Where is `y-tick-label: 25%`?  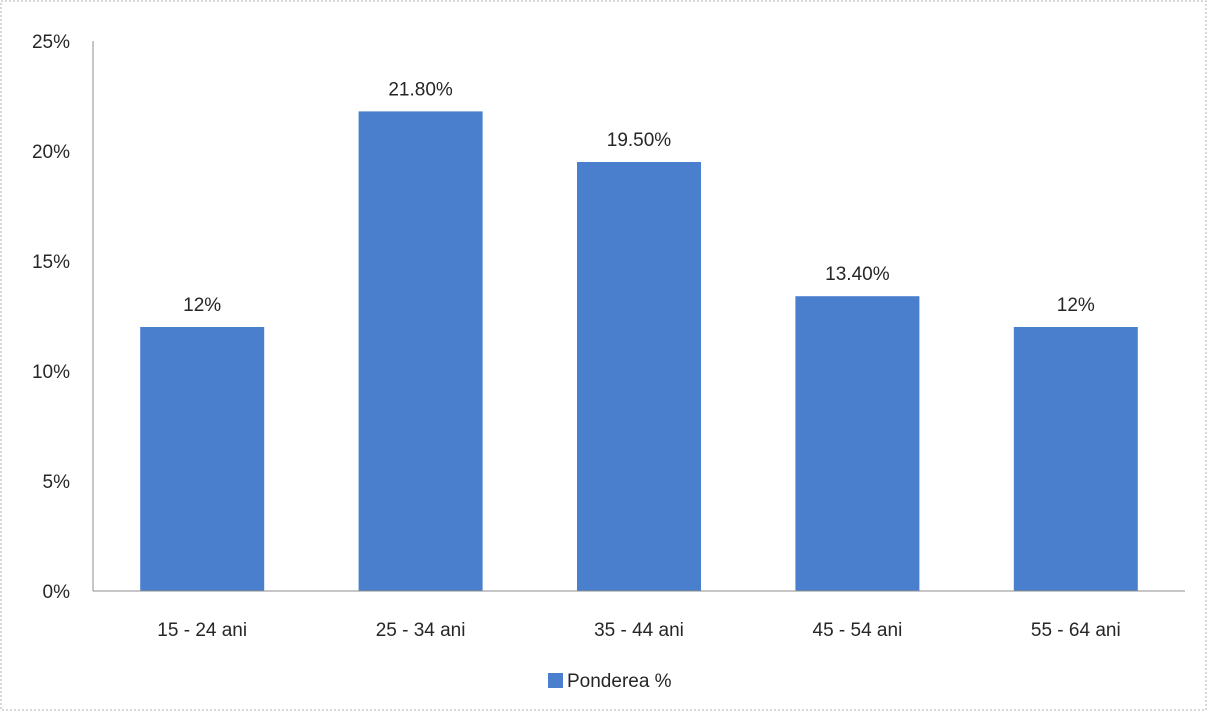 y-tick-label: 25% is located at coordinates (51, 42).